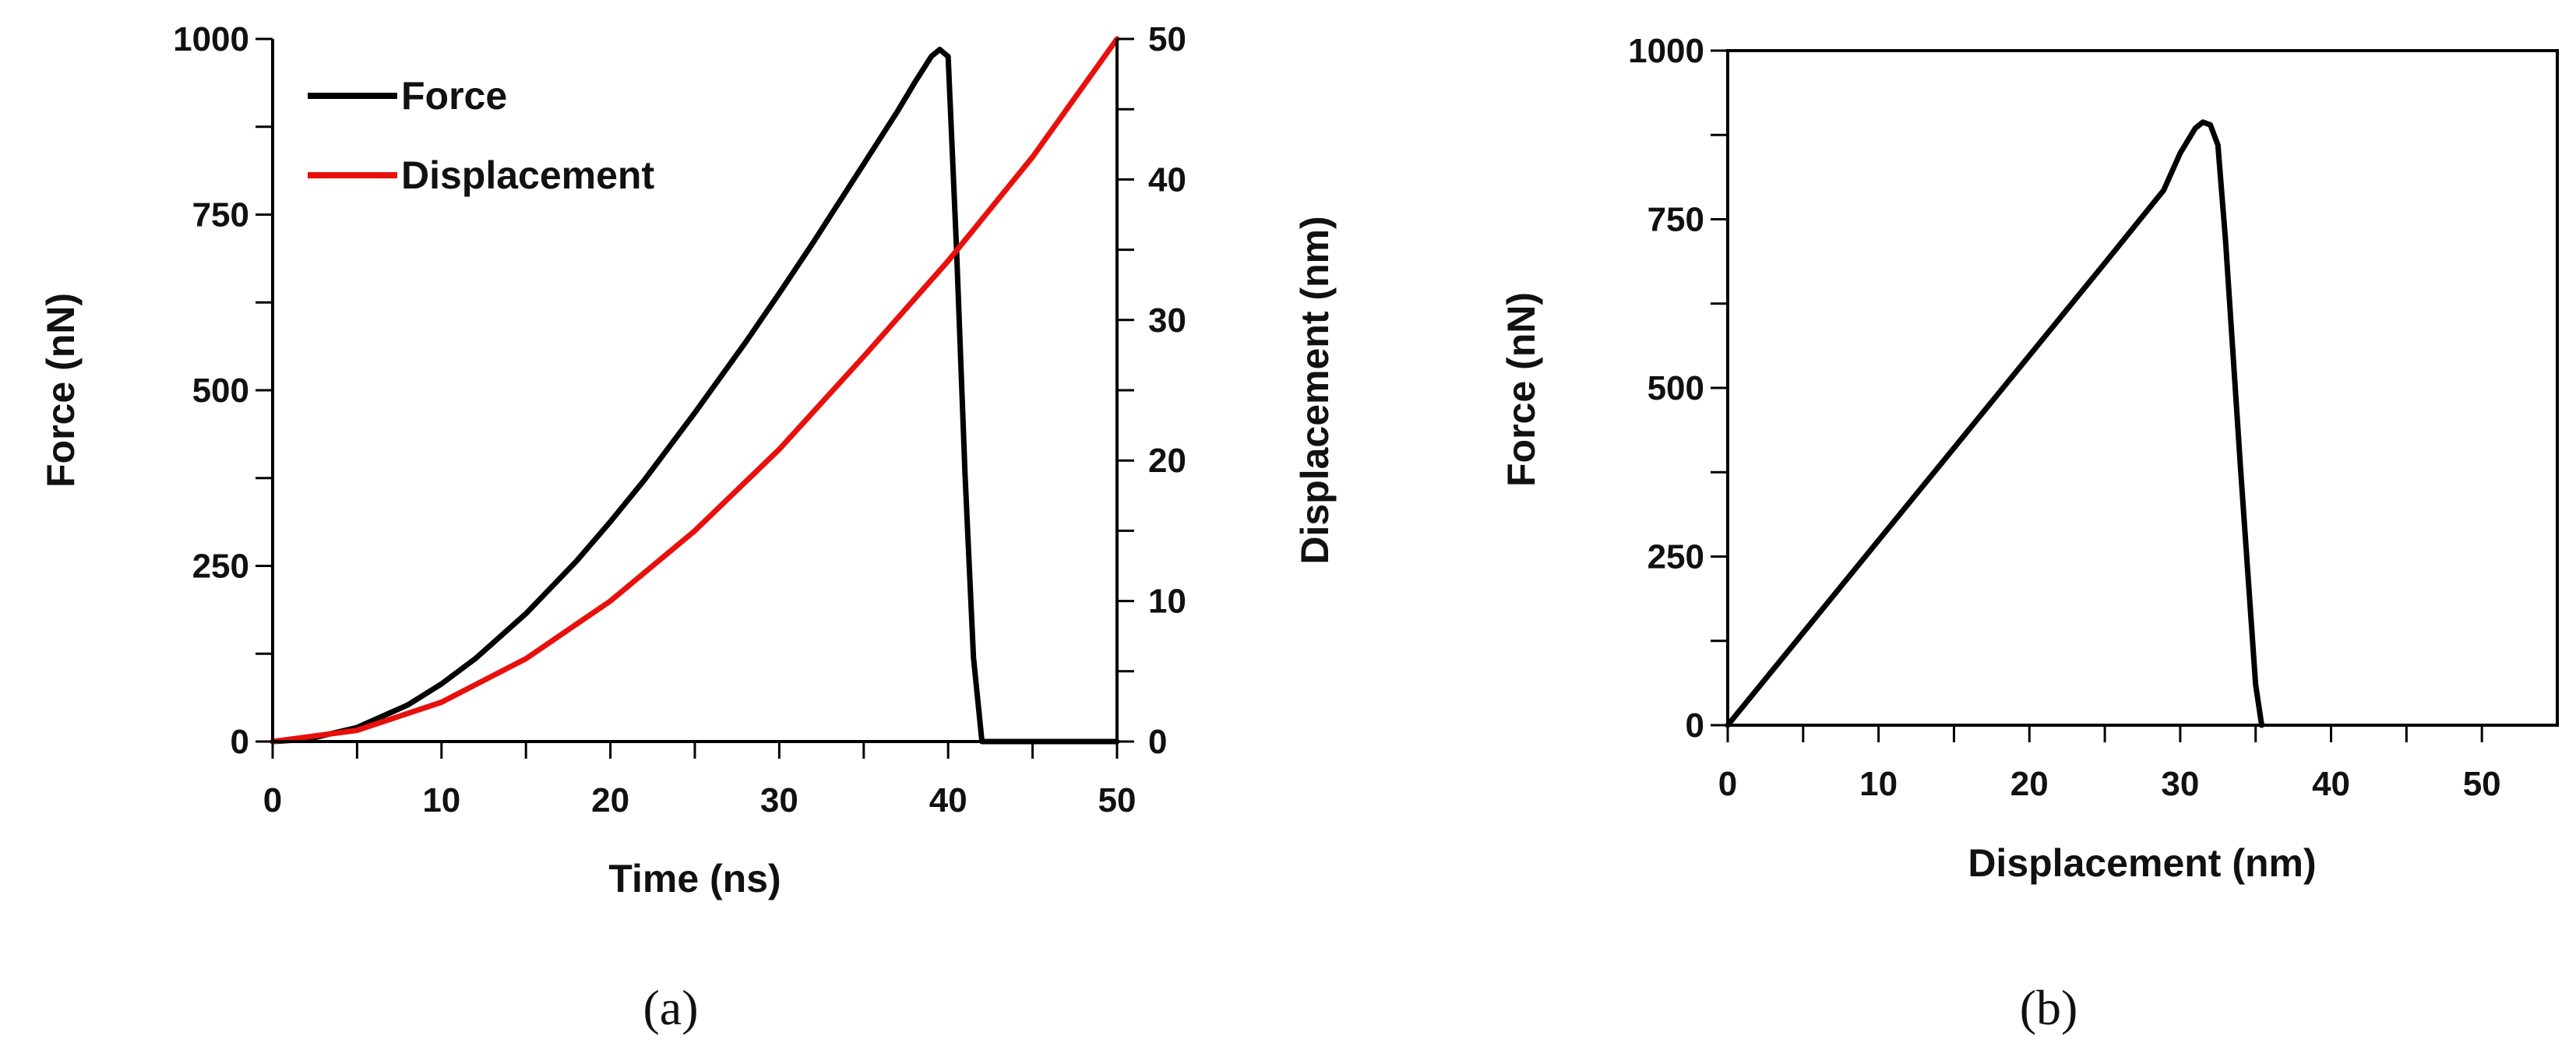  I want to click on y2-tick-label: 40, so click(1167, 179).